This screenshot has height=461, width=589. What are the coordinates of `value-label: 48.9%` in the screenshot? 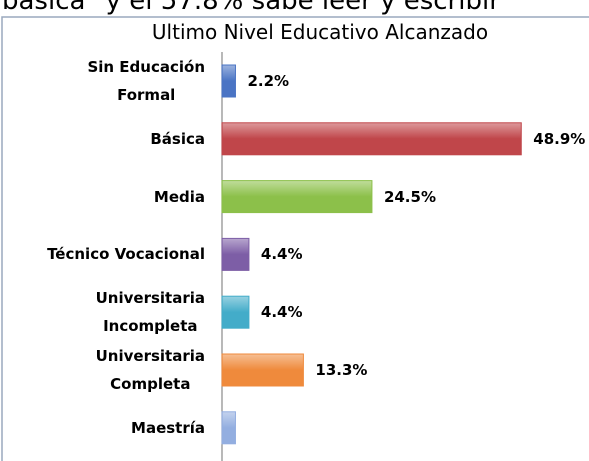 It's located at (559, 138).